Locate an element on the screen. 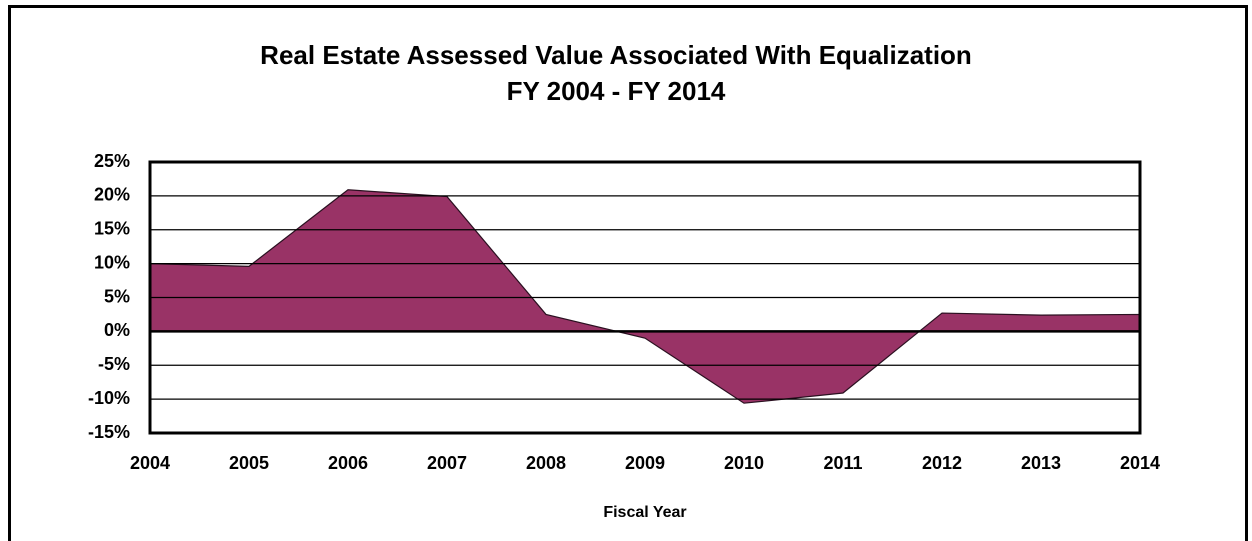 The image size is (1252, 541). y-tick-label: 10% is located at coordinates (112, 262).